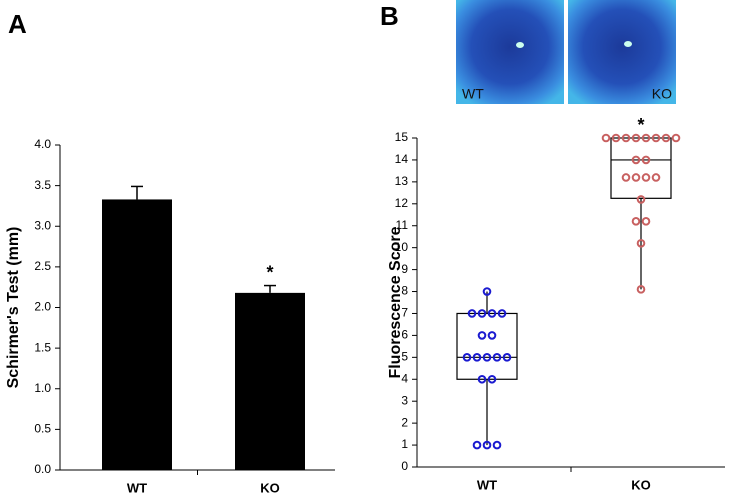  Describe the element at coordinates (402, 225) in the screenshot. I see `y-tick-label: 11` at that location.